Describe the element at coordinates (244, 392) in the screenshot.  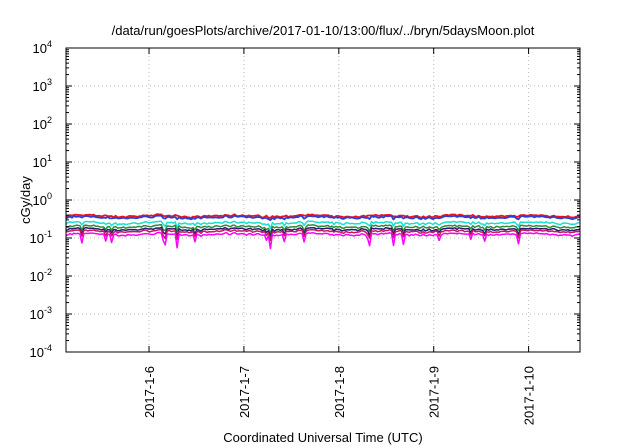
I see `x-tick-label: 2017-1-7` at that location.